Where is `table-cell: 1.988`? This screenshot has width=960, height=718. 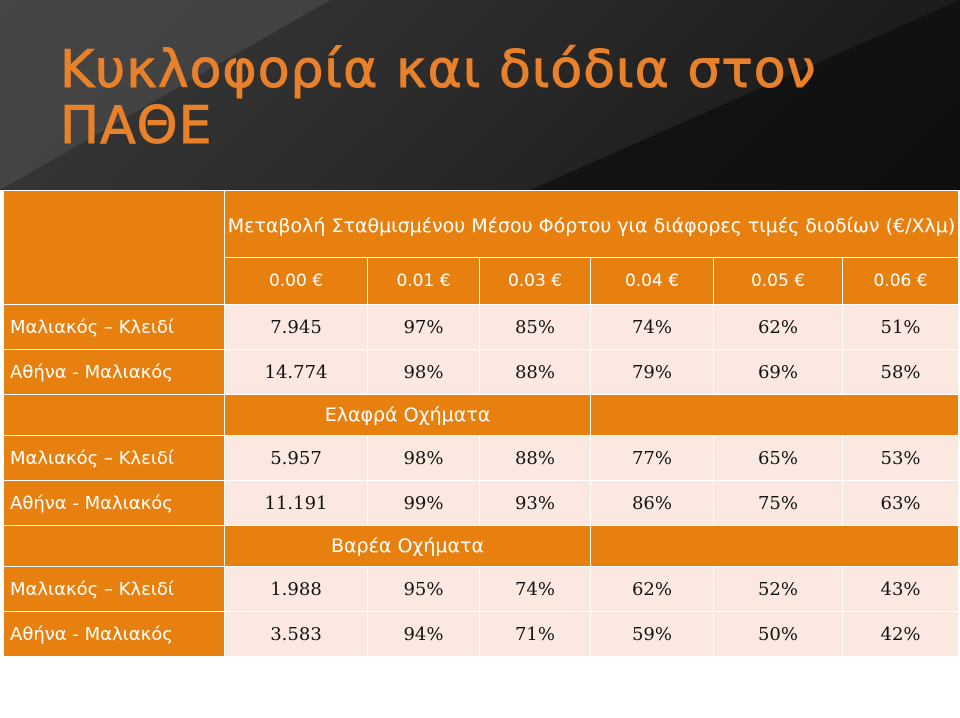
table-cell: 1.988 is located at coordinates (296, 589).